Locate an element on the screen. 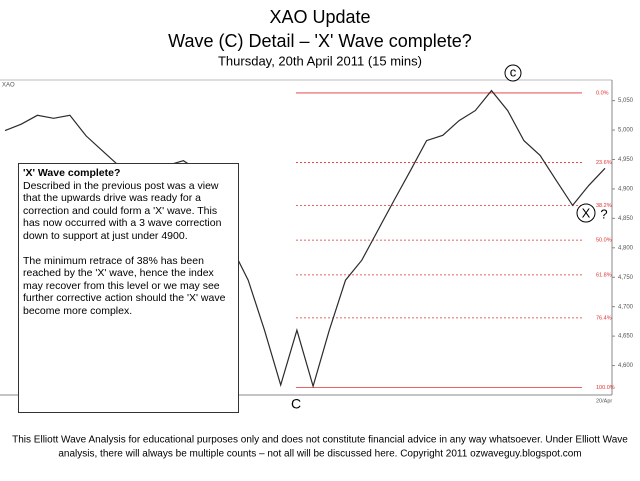 The height and width of the screenshot is (481, 640). fib-label: 0.0% is located at coordinates (602, 93).